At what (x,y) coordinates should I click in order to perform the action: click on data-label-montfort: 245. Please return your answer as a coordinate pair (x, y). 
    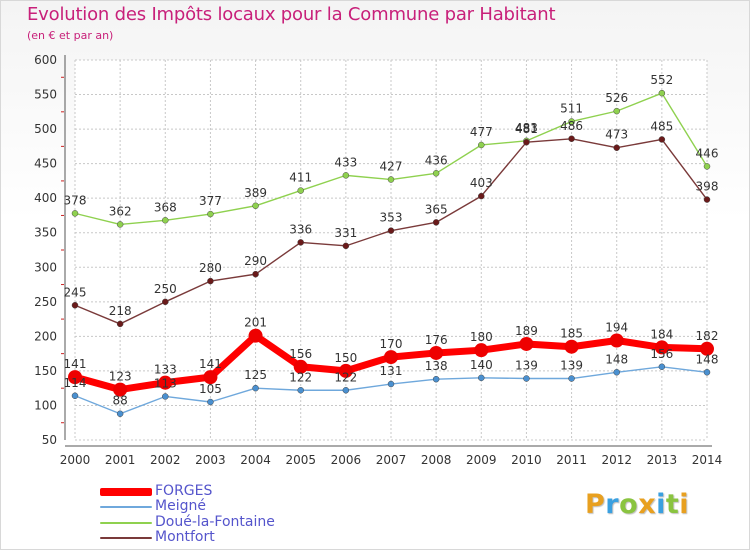
    Looking at the image, I should click on (75, 292).